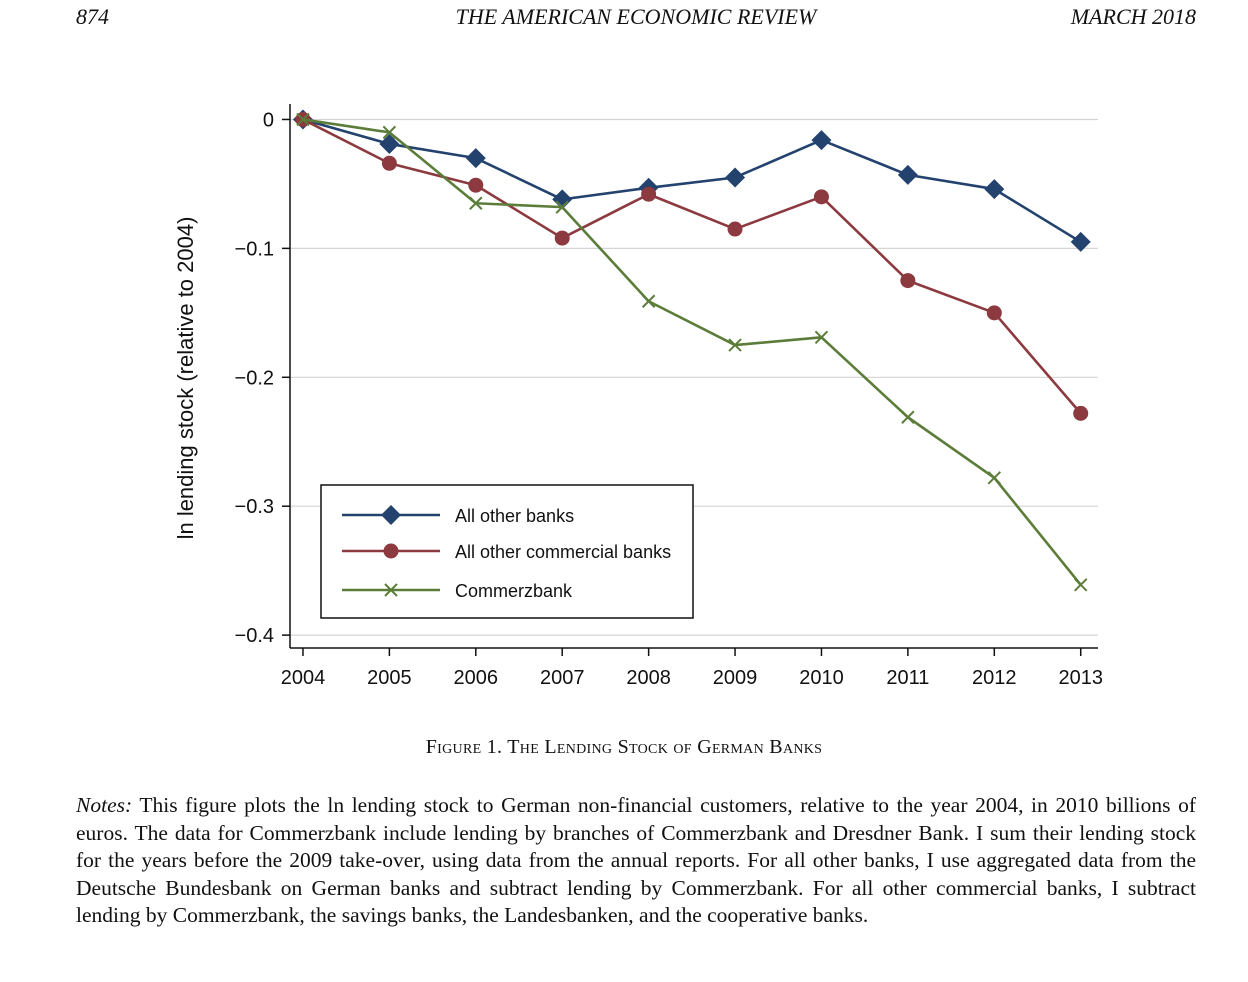 This screenshot has height=982, width=1248. What do you see at coordinates (254, 249) in the screenshot?
I see `y-tick-label: −0.1` at bounding box center [254, 249].